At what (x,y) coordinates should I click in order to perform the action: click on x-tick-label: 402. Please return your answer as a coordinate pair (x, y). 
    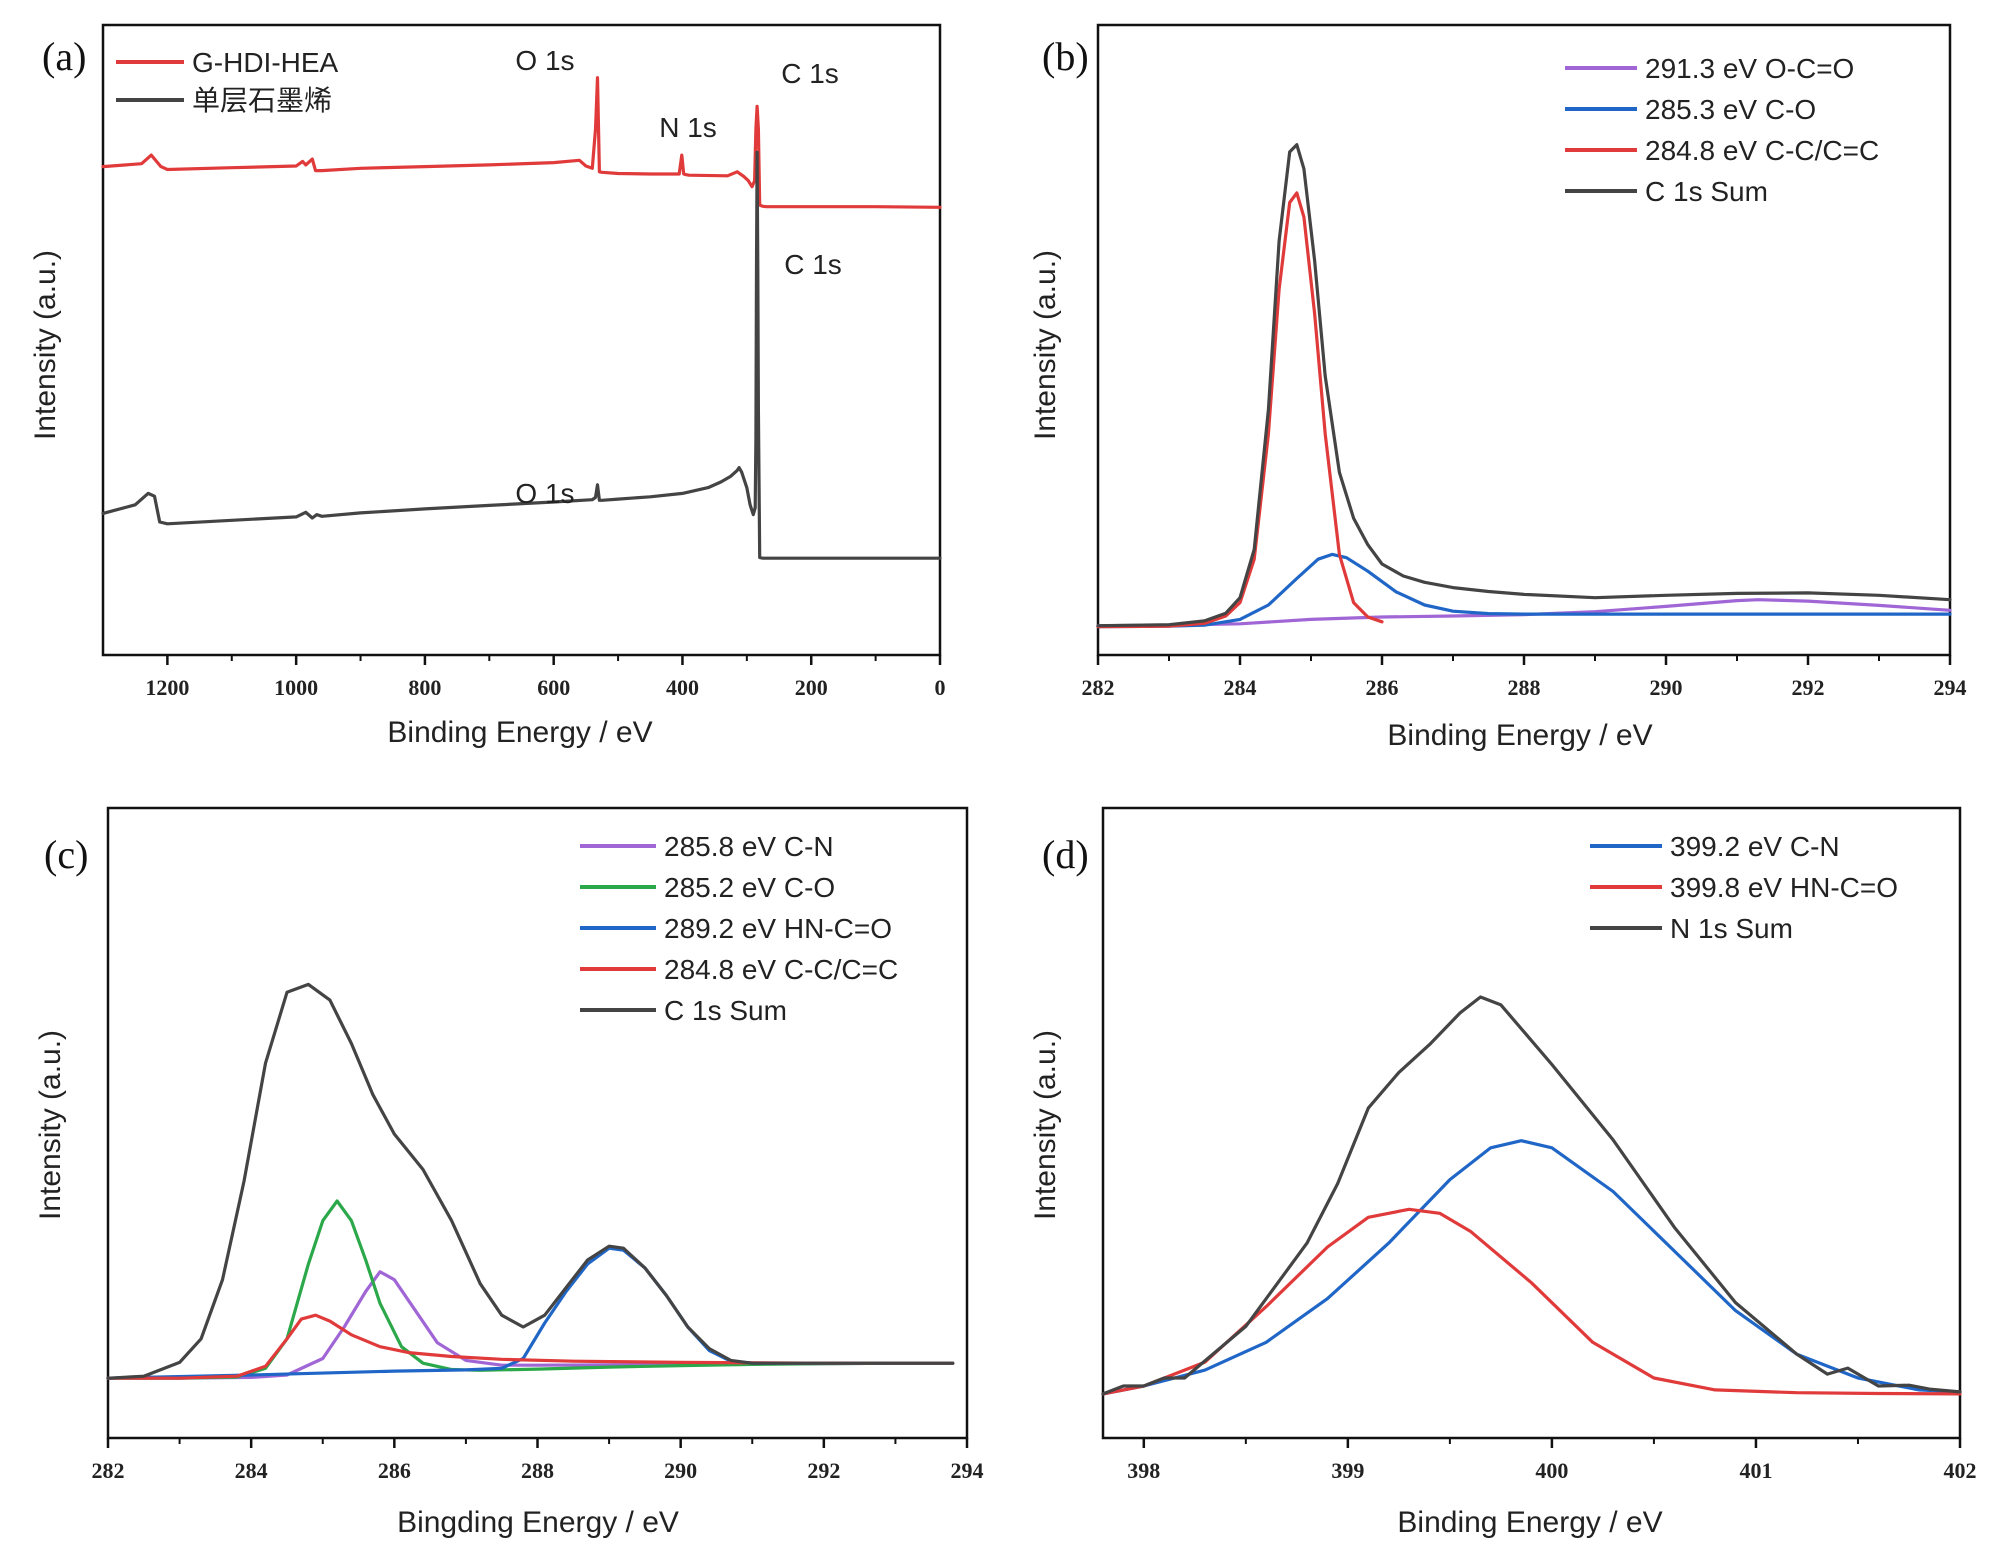
    Looking at the image, I should click on (1960, 1470).